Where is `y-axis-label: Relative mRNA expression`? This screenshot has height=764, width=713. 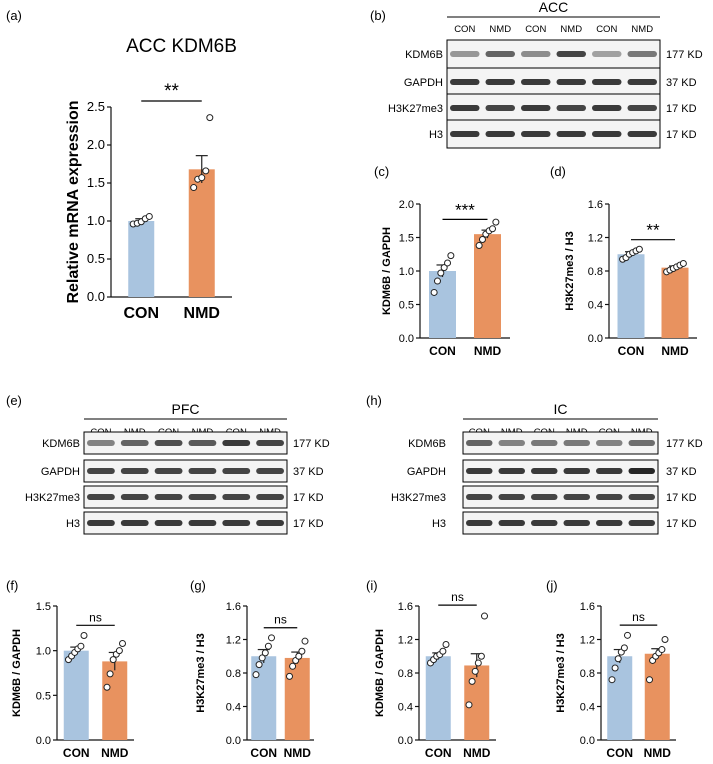
y-axis-label: Relative mRNA expression is located at coordinates (73, 201).